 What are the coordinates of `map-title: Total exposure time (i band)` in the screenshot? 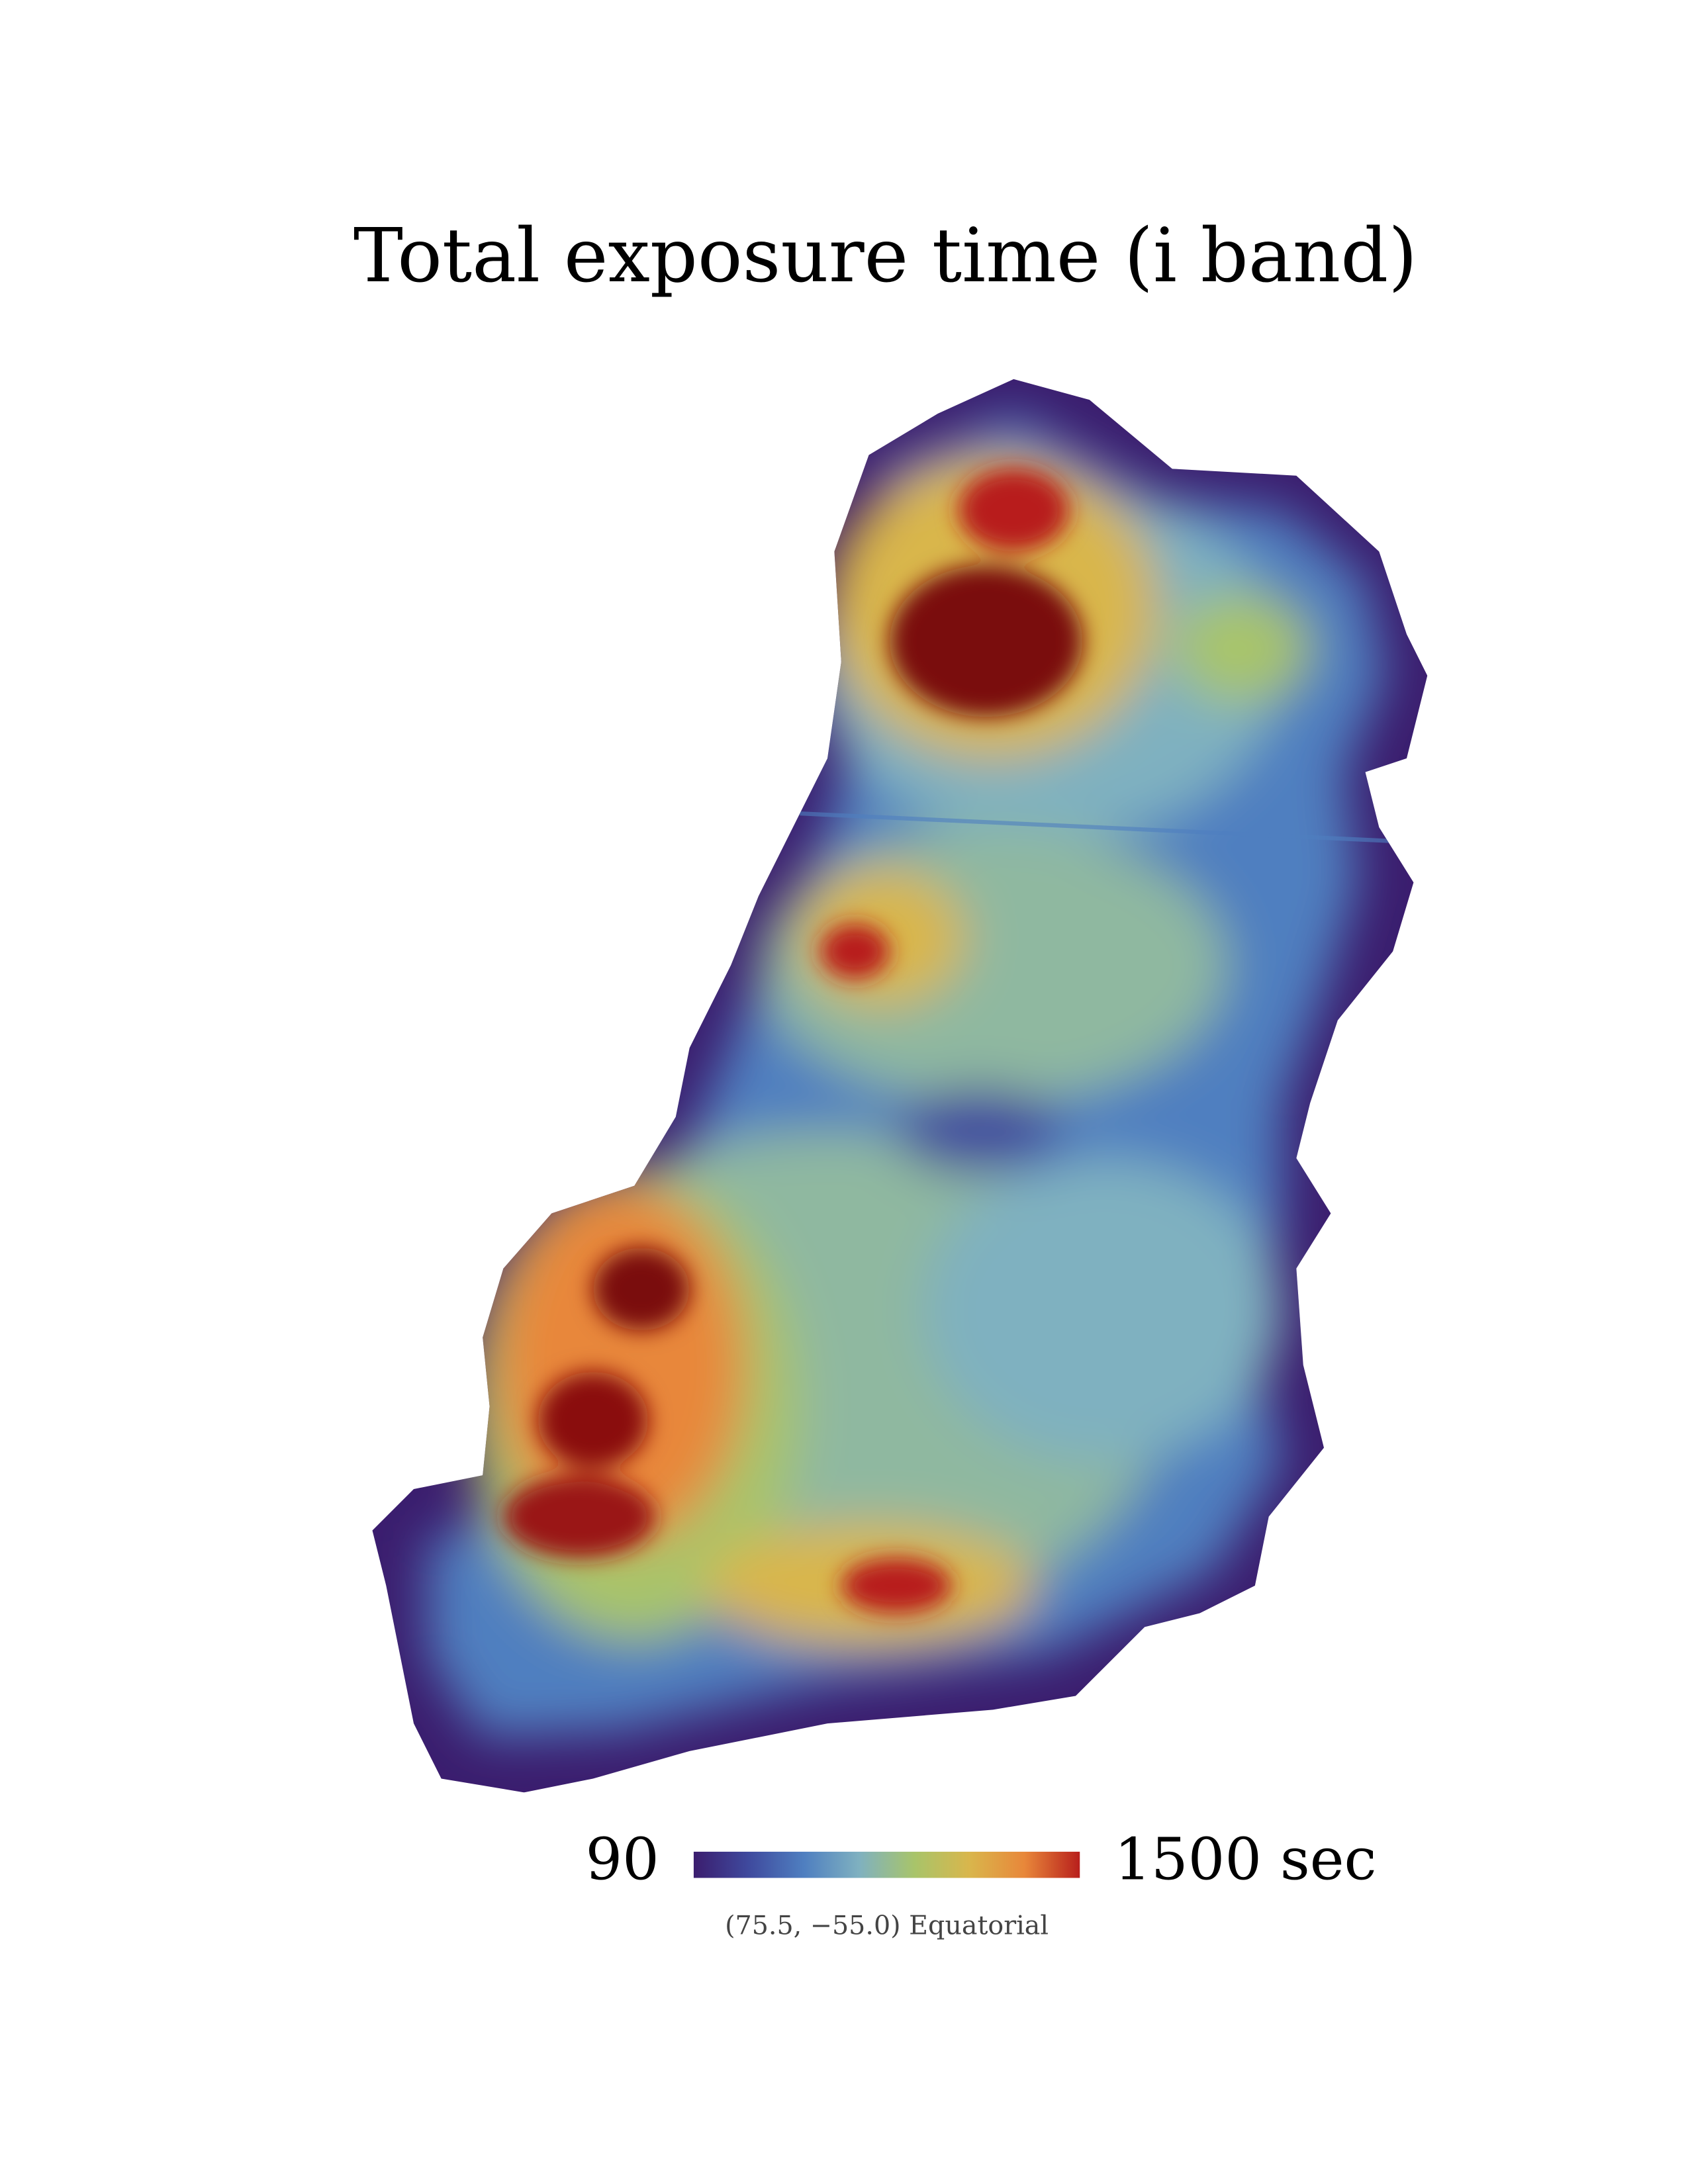 It's located at (885, 256).